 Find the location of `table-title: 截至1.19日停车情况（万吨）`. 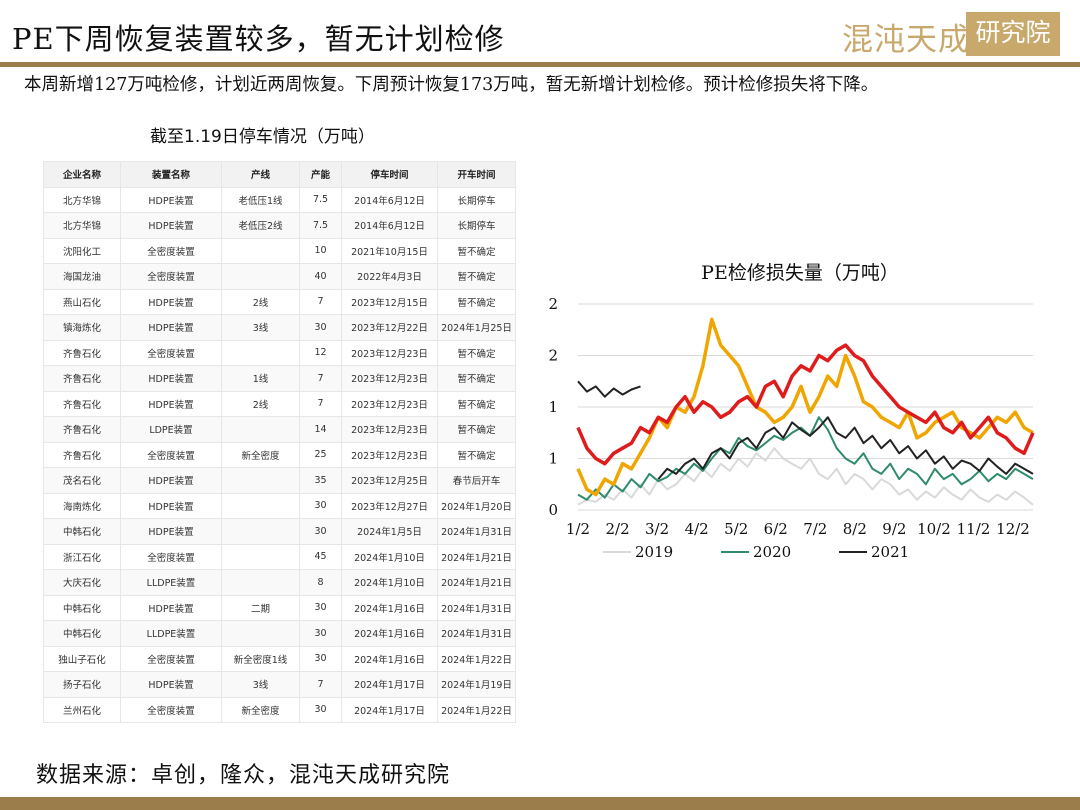

table-title: 截至1.19日停车情况（万吨） is located at coordinates (262, 137).